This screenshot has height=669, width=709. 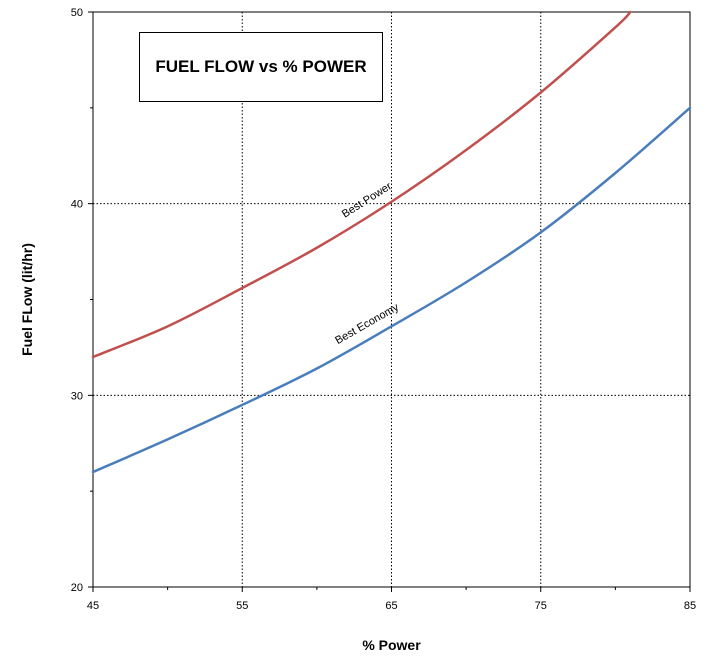 What do you see at coordinates (242, 606) in the screenshot?
I see `x-tick-label: 55` at bounding box center [242, 606].